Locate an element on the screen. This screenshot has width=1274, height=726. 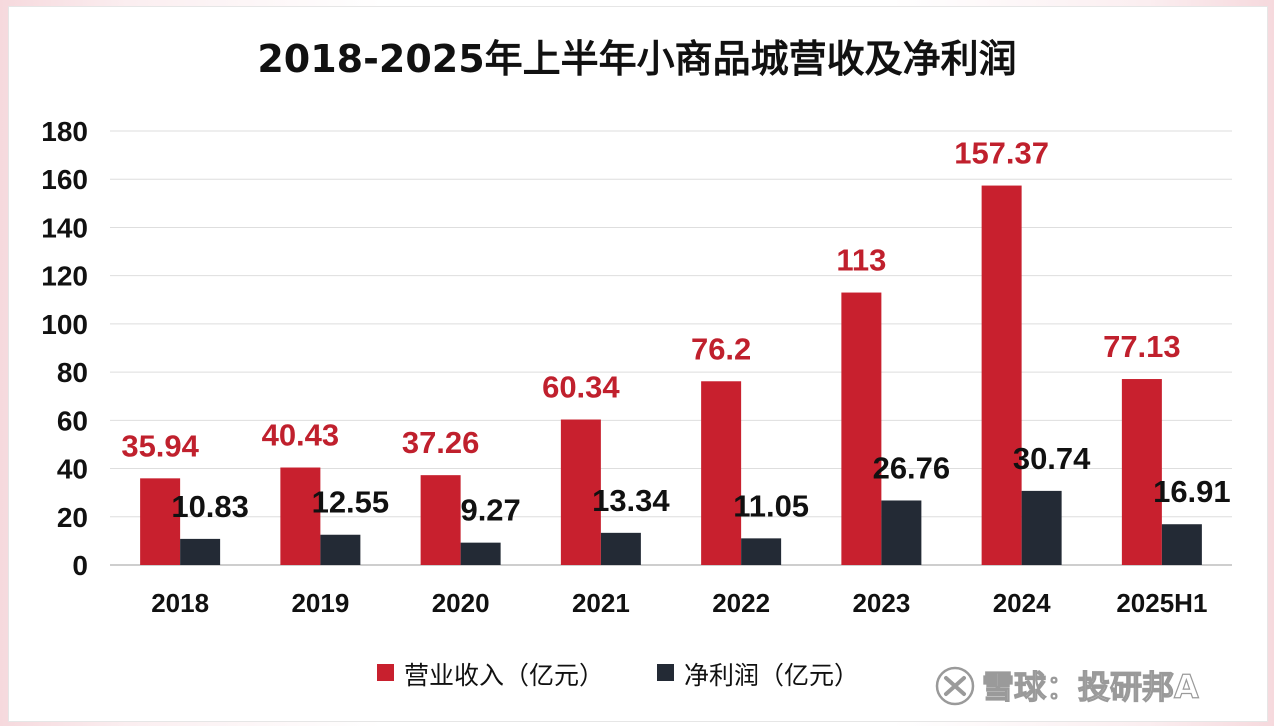
x-axis: 2018 2019 2020 2021 2022 2023 2024 2025H1 is located at coordinates (679, 603).